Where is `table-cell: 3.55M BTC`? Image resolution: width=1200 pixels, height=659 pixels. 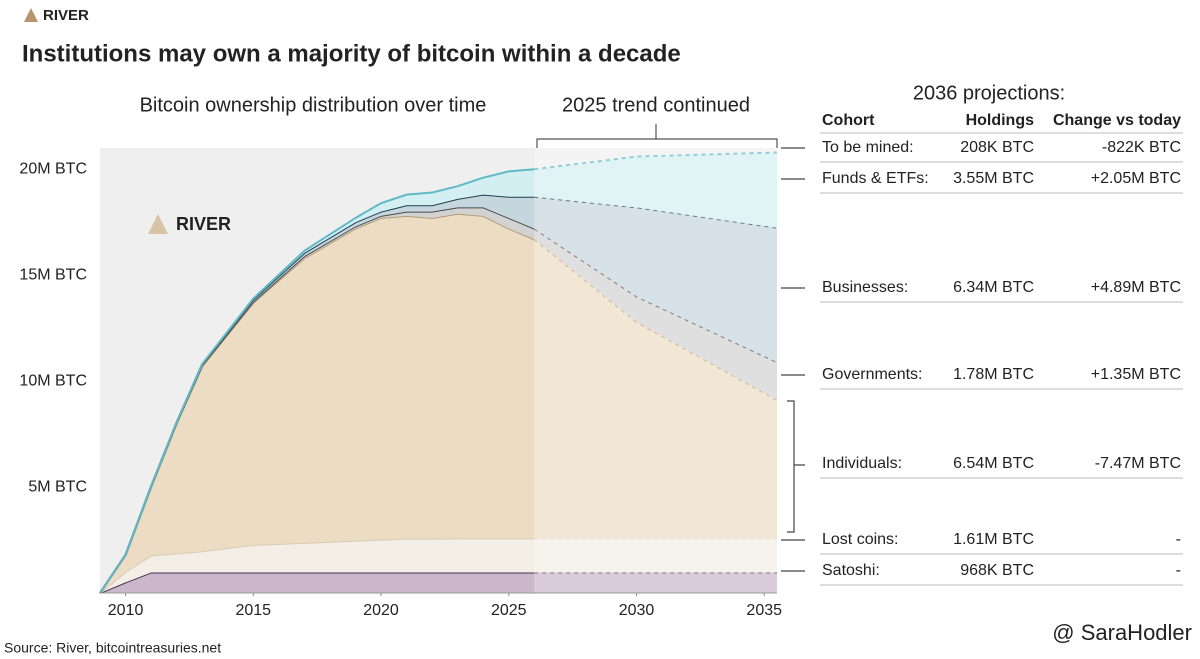 table-cell: 3.55M BTC is located at coordinates (993, 178).